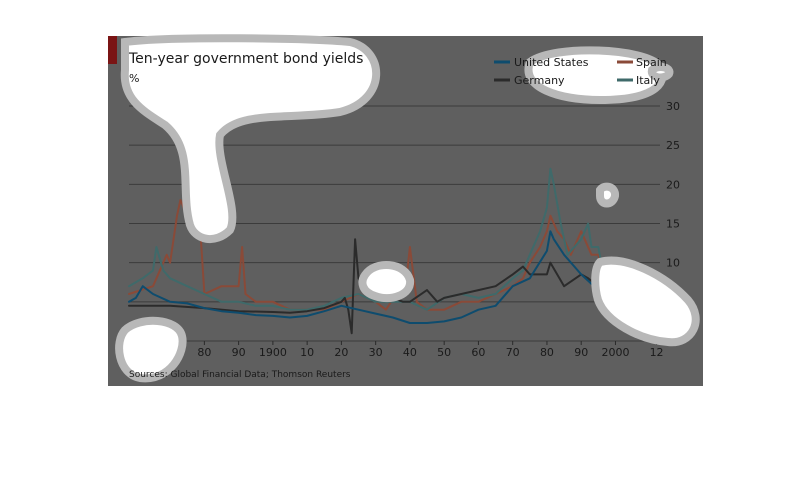 This screenshot has height=480, width=810. I want to click on x-tick-label-1980: 80, so click(547, 352).